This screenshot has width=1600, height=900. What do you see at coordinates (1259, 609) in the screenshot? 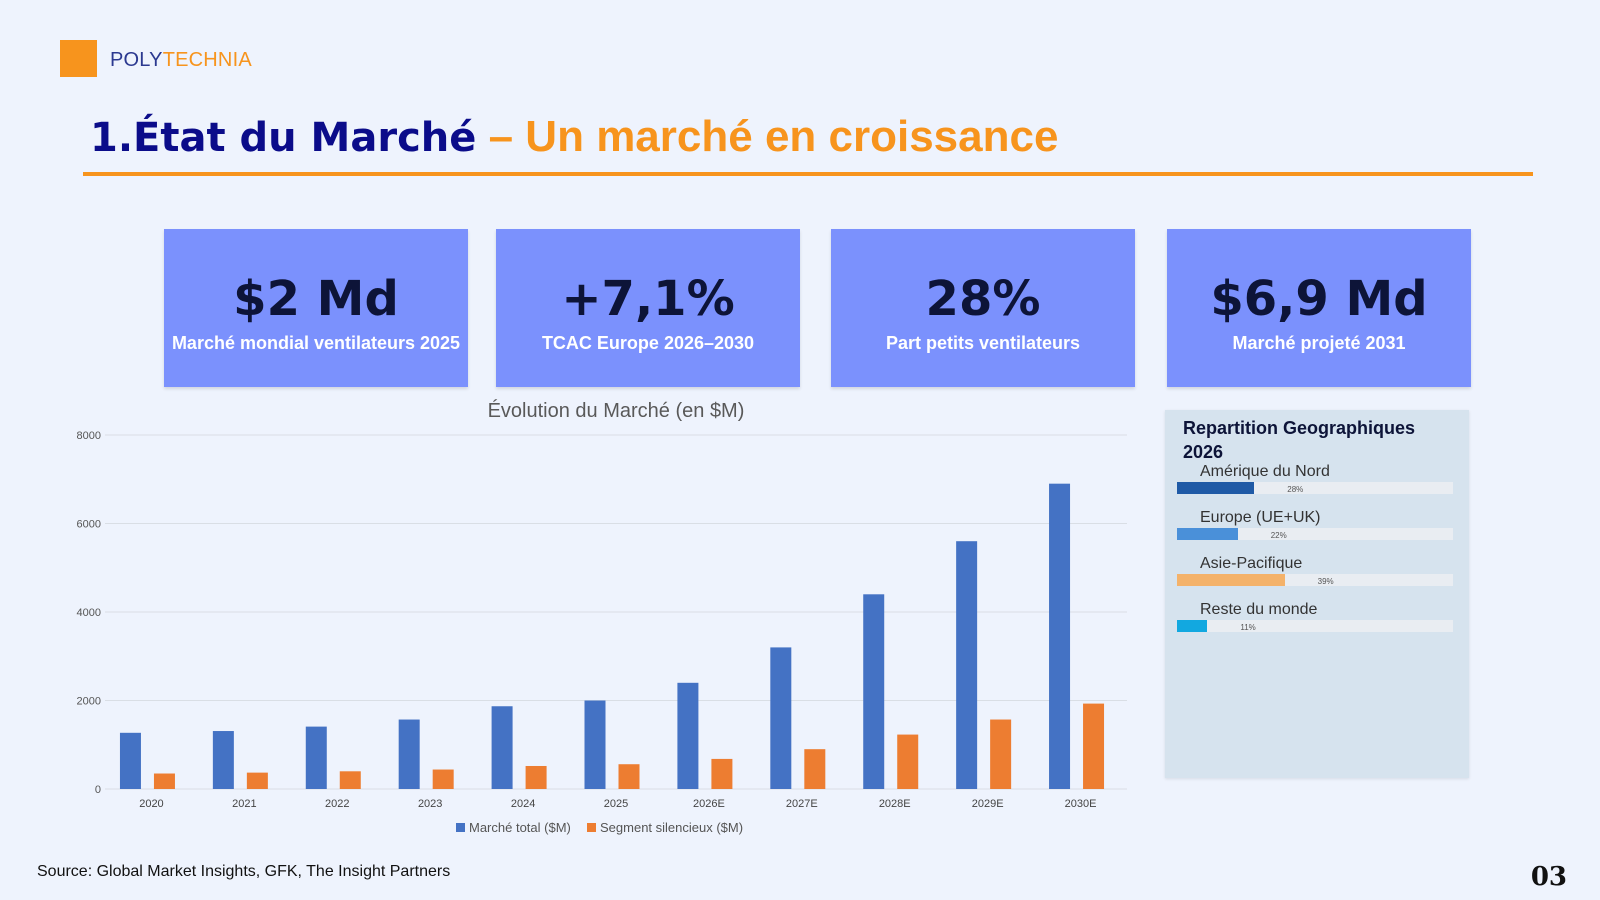
I see `geo-label: Reste du monde` at bounding box center [1259, 609].